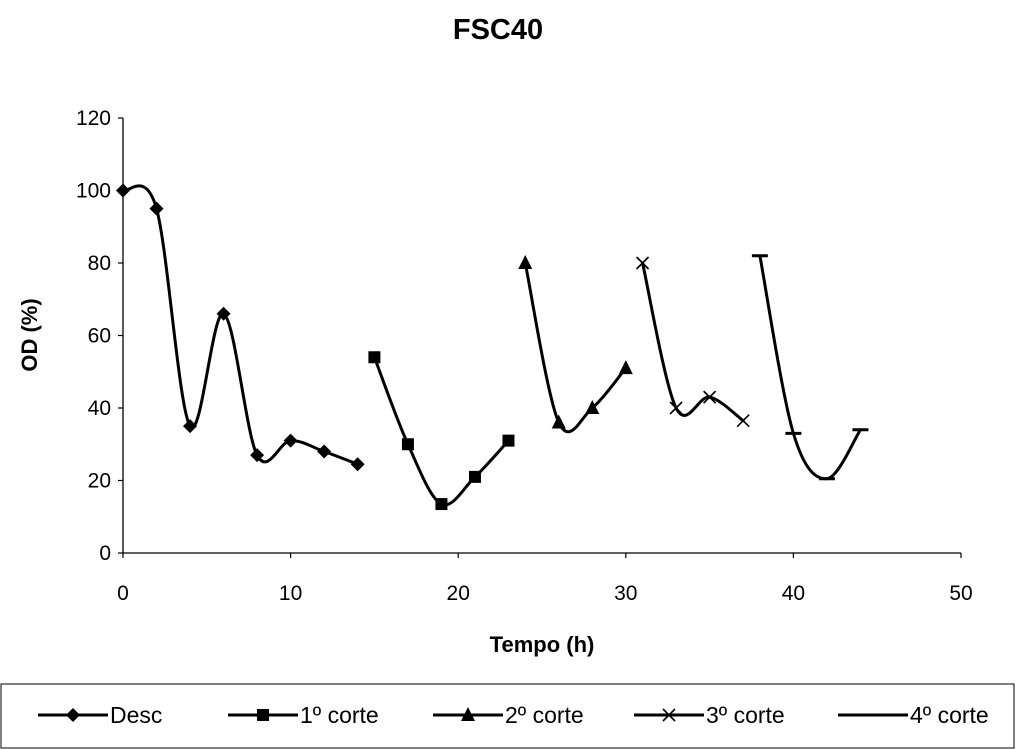 Image resolution: width=1016 pixels, height=749 pixels. I want to click on legend-label: 1º corte, so click(339, 715).